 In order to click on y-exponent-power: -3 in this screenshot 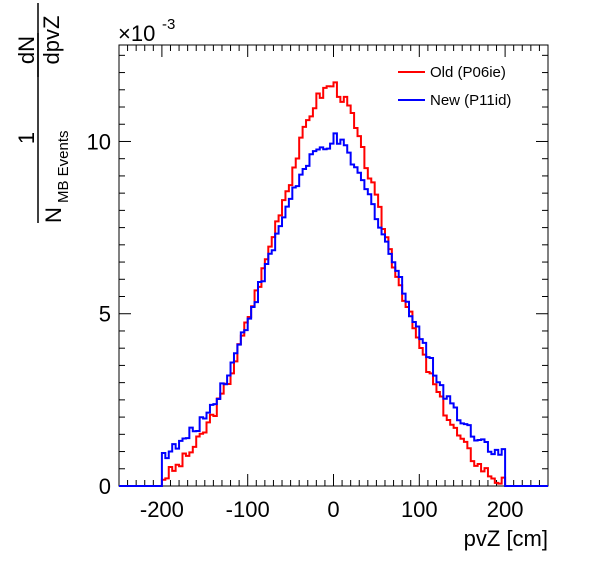, I will do `click(168, 24)`.